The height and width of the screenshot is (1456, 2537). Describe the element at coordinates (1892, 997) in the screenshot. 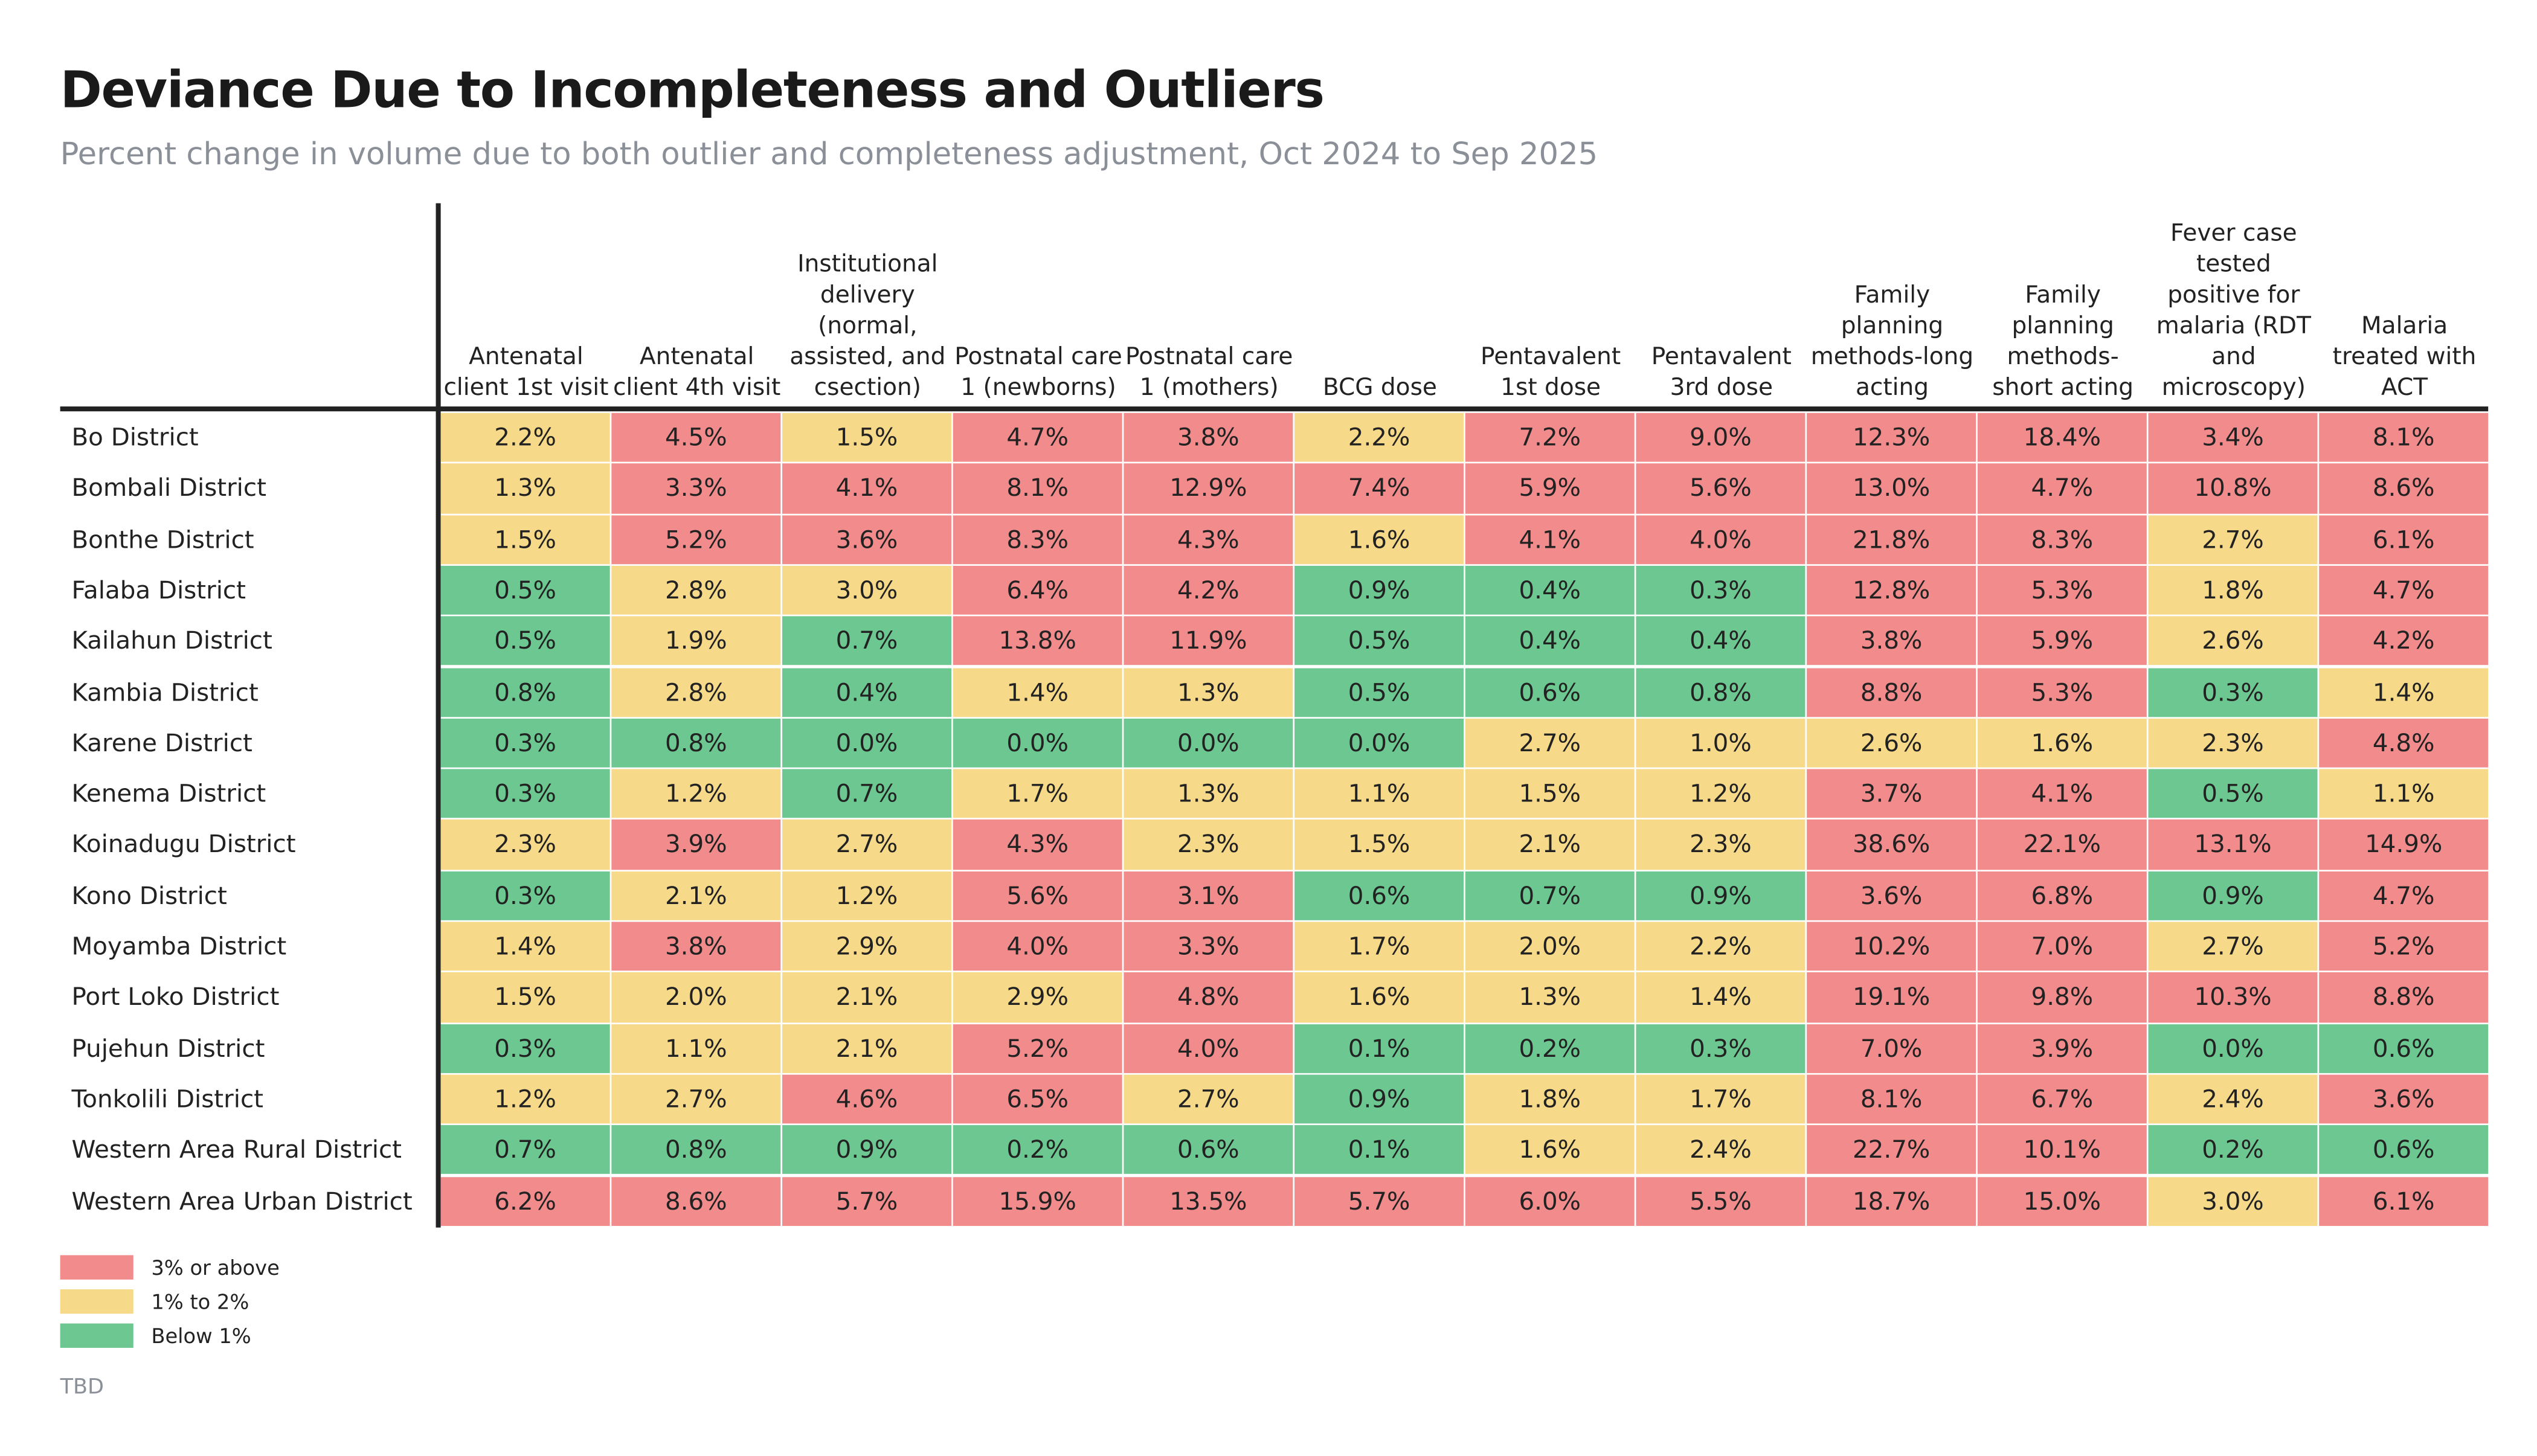

I see `cell: 19.1%` at that location.